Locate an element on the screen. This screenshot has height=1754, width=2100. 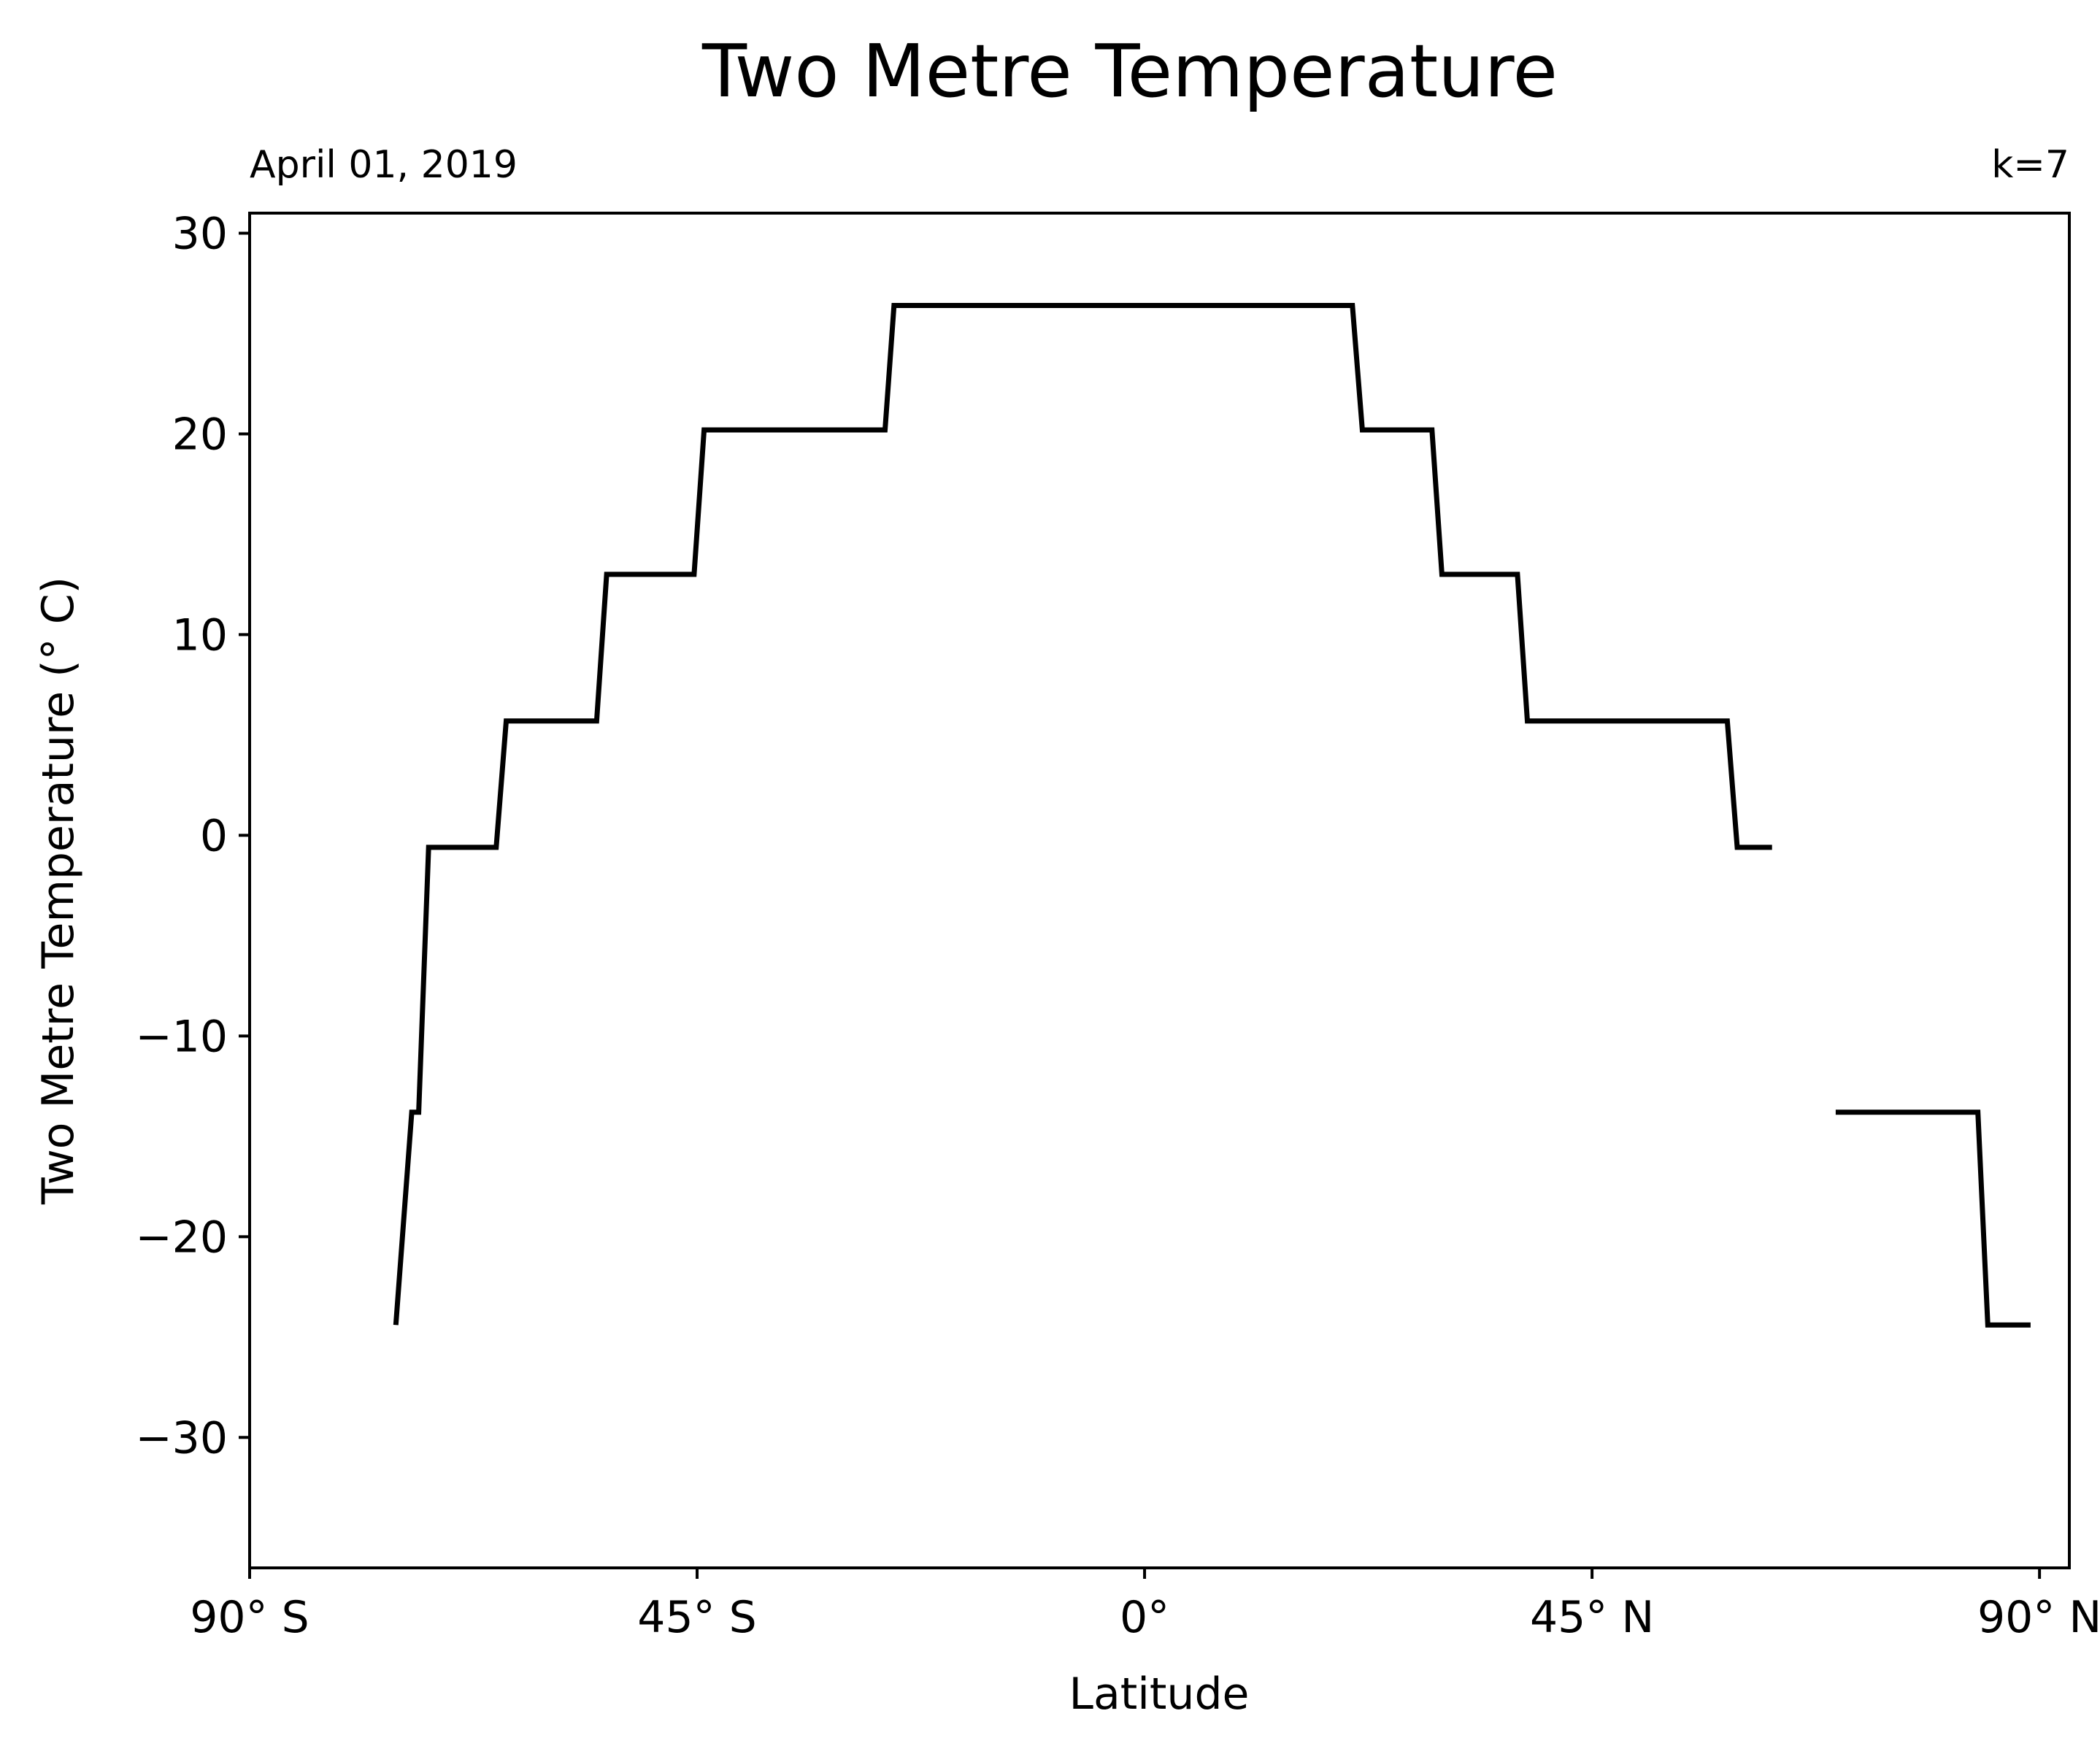
y-tick-label: −10 is located at coordinates (182, 1036).